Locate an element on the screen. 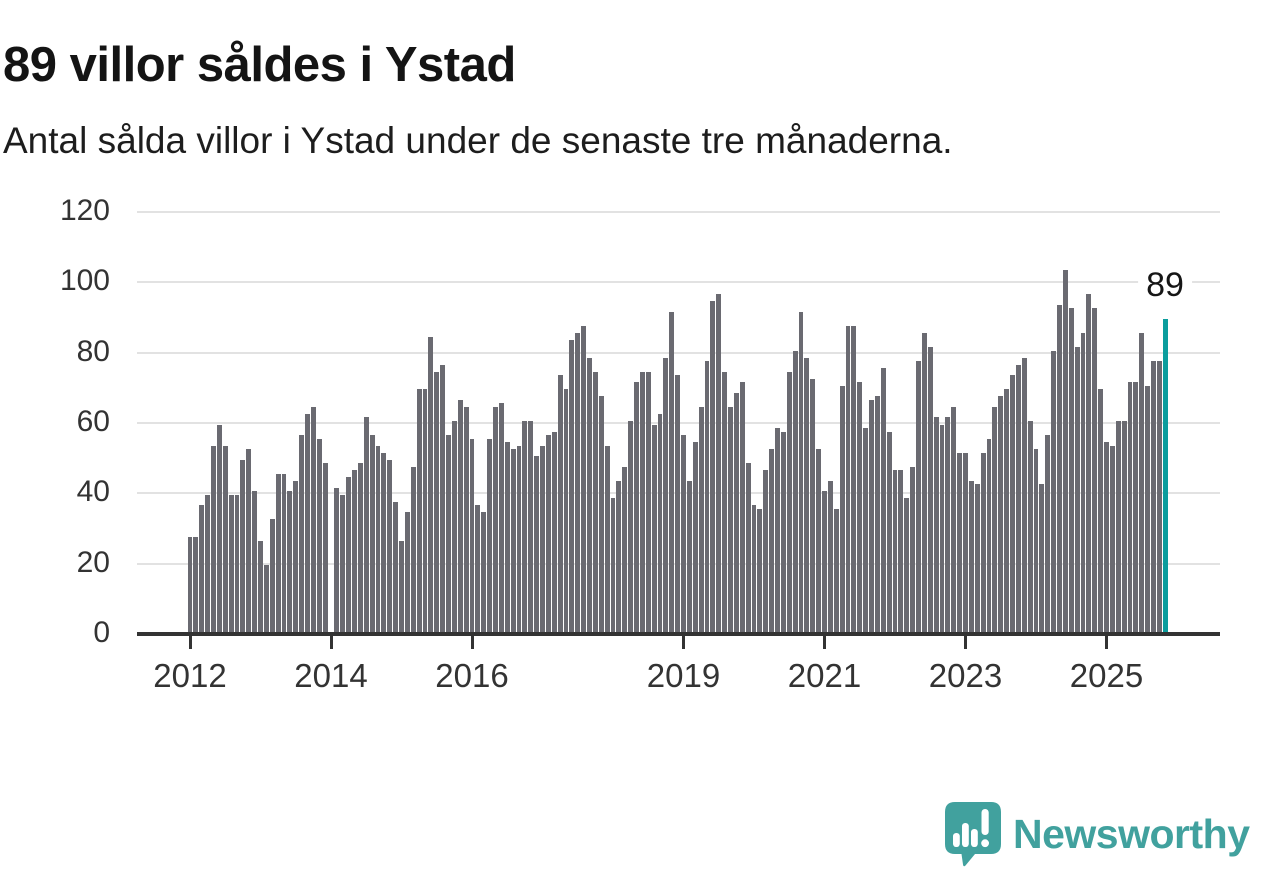 The width and height of the screenshot is (1262, 879). x-axis-label: 2012 is located at coordinates (190, 675).